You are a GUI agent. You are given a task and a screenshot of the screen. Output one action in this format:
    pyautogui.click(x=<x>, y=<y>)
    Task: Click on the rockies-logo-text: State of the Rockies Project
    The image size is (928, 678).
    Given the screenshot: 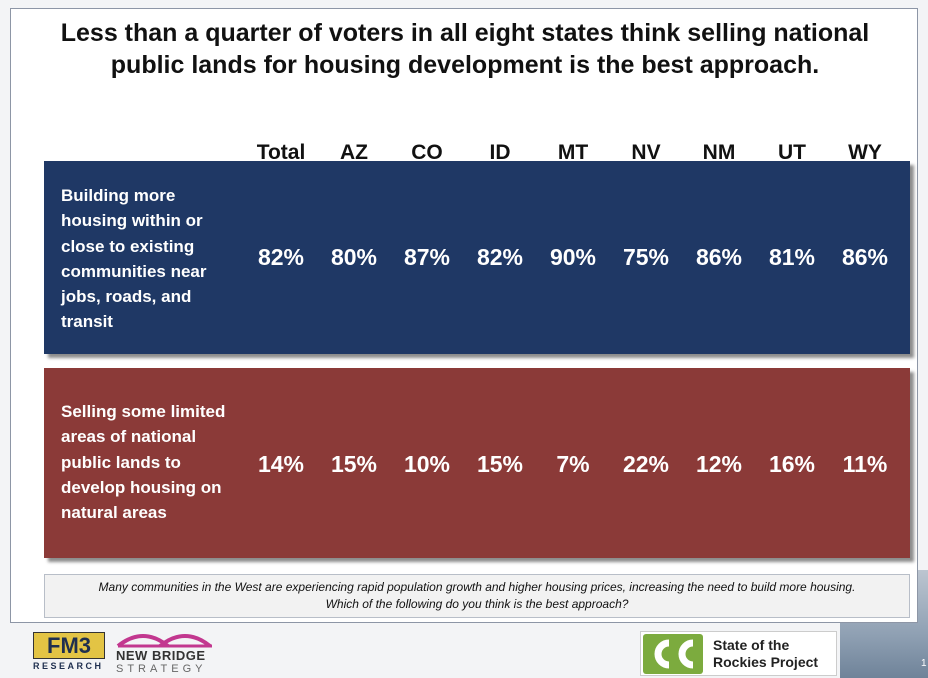 What is the action you would take?
    pyautogui.click(x=766, y=653)
    